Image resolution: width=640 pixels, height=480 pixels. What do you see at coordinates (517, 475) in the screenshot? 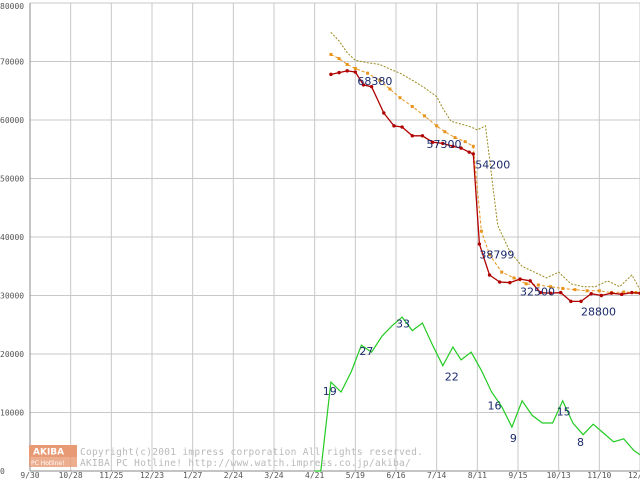
I see `x-tick-label: 9/15` at bounding box center [517, 475].